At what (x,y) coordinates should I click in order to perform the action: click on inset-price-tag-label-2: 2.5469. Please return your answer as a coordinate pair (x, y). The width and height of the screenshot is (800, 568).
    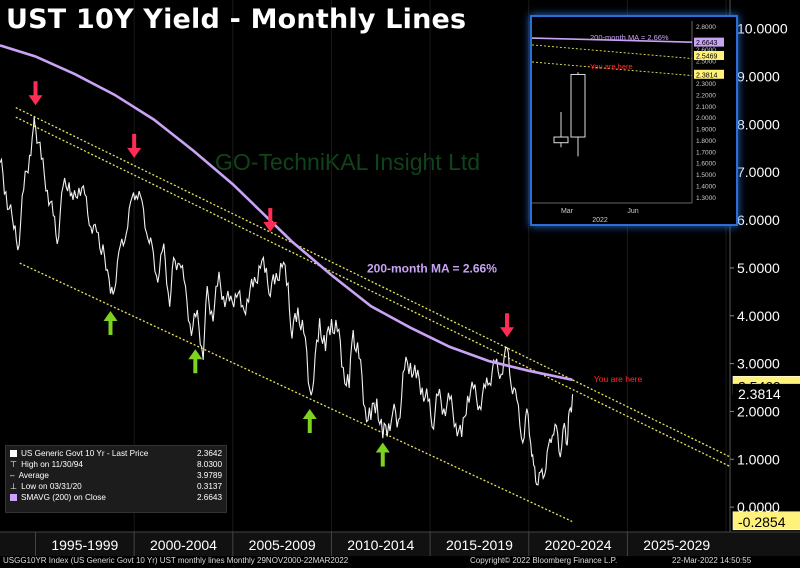
    Looking at the image, I should click on (707, 56).